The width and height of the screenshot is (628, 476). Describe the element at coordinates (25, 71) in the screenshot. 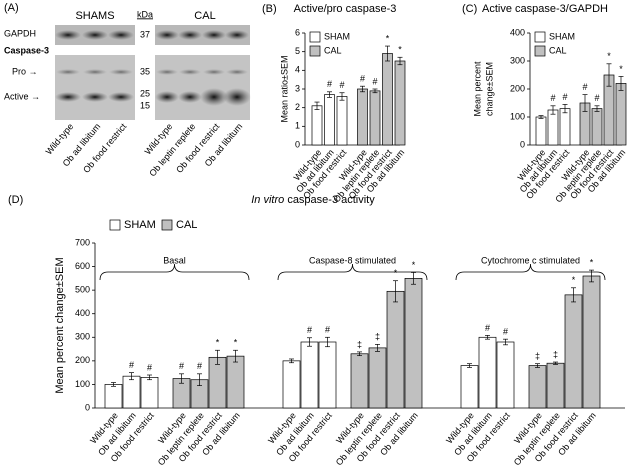

I see `pro-label: Pro →` at that location.